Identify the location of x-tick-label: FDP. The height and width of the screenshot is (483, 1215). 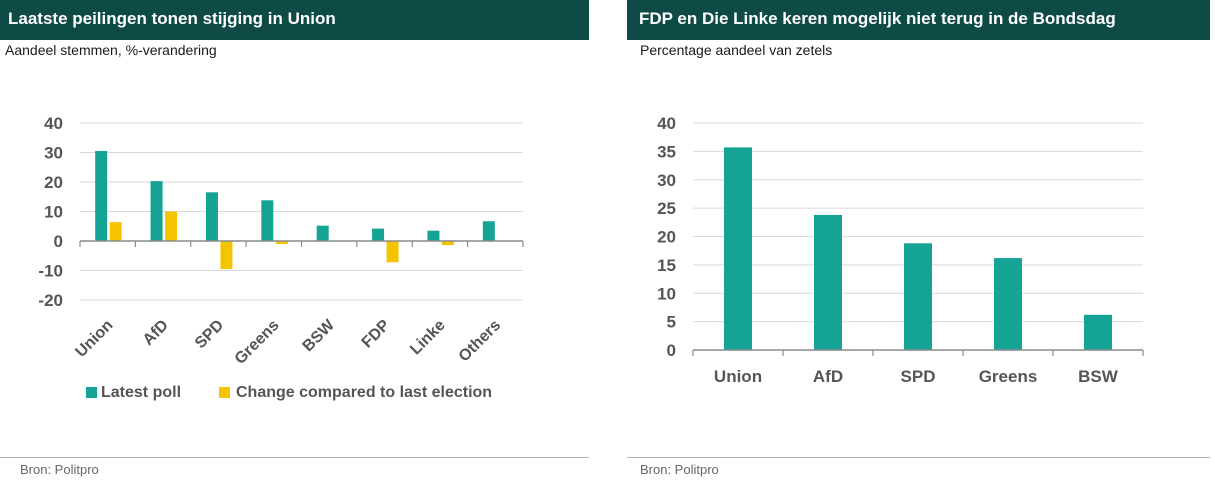
(376, 334).